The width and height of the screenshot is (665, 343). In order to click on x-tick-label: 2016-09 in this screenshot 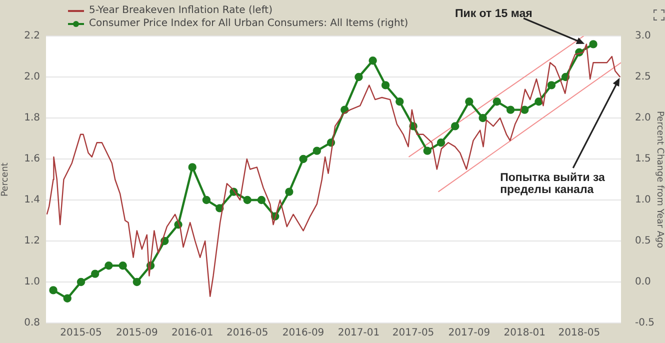, I will do `click(303, 333)`.